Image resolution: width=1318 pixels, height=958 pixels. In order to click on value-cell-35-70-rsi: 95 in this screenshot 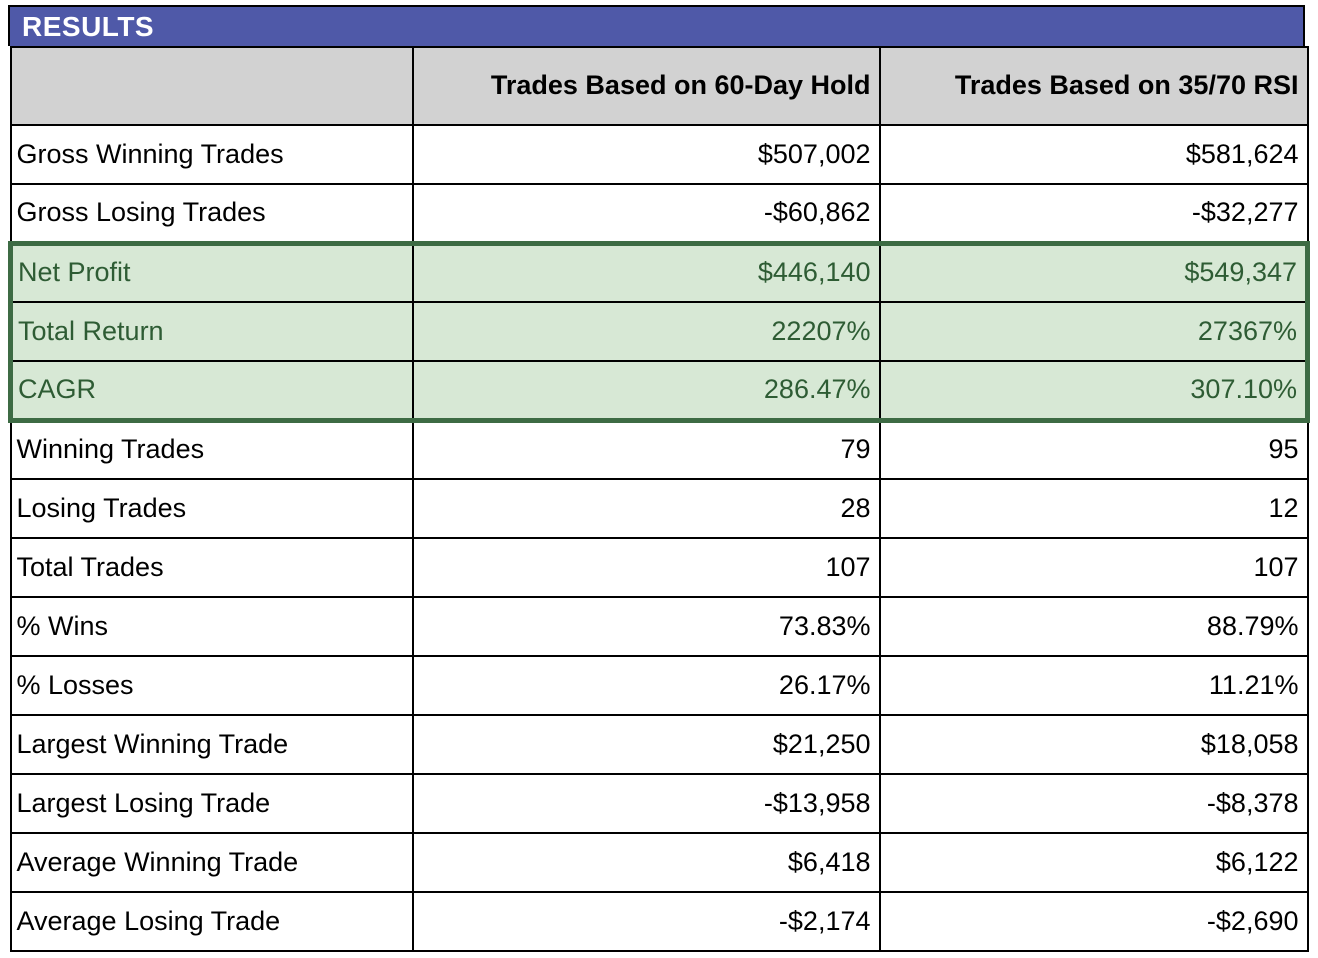, I will do `click(1093, 449)`.